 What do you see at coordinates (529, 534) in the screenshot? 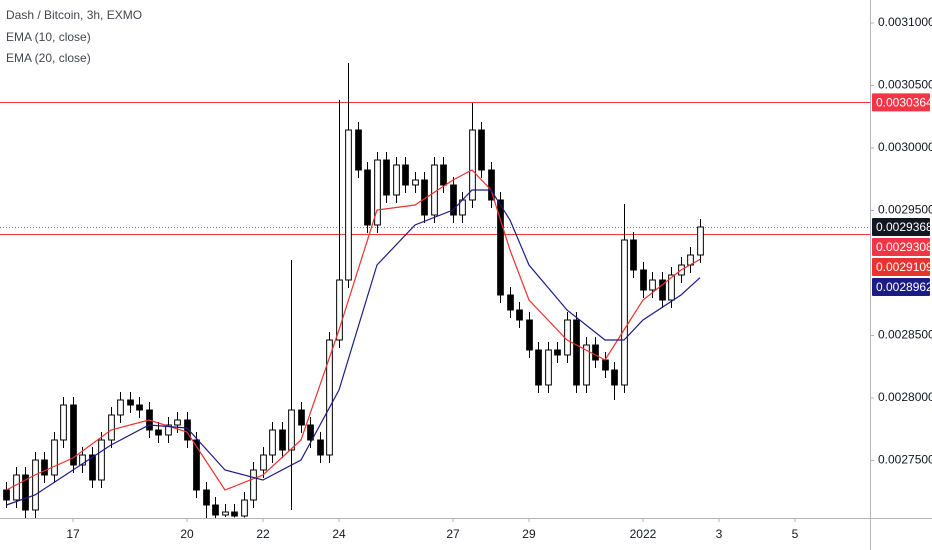
I see `x-tick-label: 29` at bounding box center [529, 534].